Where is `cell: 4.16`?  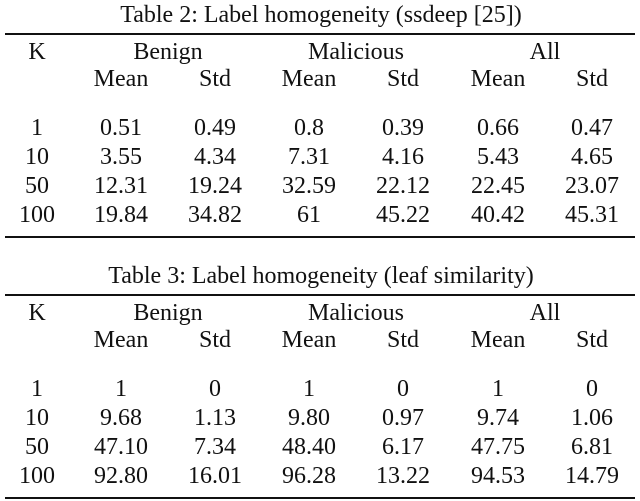 cell: 4.16 is located at coordinates (403, 157).